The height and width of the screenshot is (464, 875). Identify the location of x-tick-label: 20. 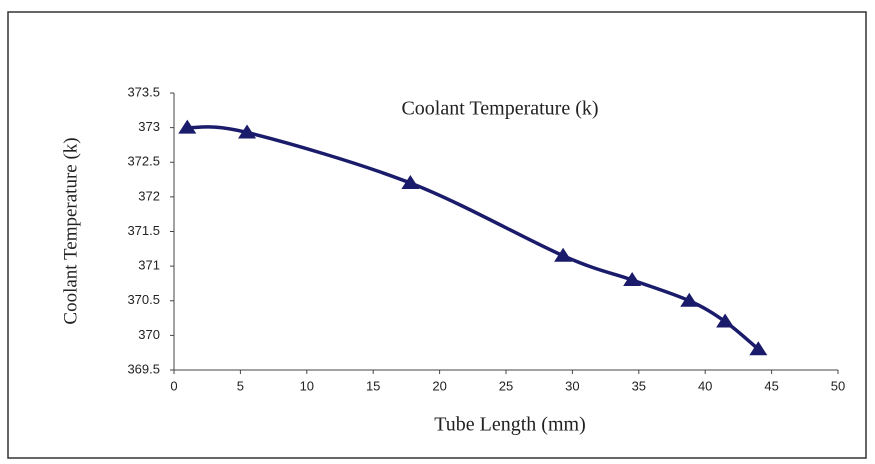
(439, 385).